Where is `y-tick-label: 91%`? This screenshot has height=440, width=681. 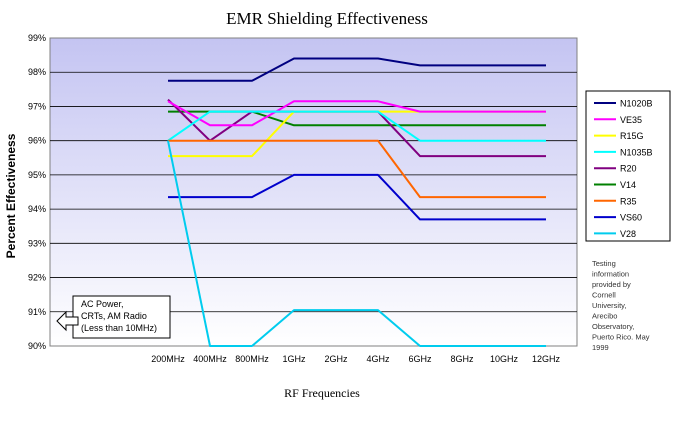
y-tick-label: 91% is located at coordinates (37, 312).